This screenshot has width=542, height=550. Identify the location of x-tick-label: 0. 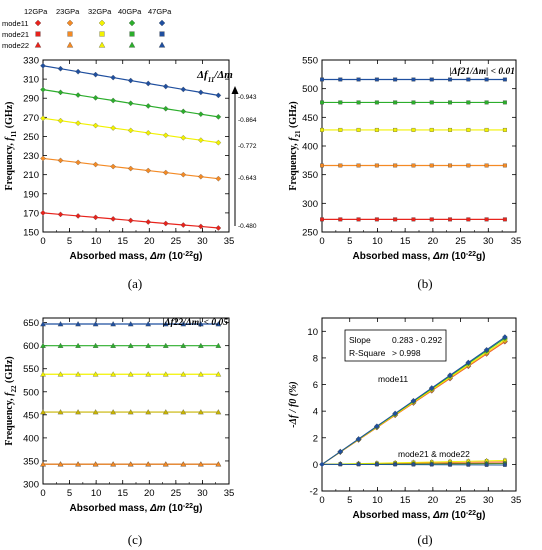
(42, 241).